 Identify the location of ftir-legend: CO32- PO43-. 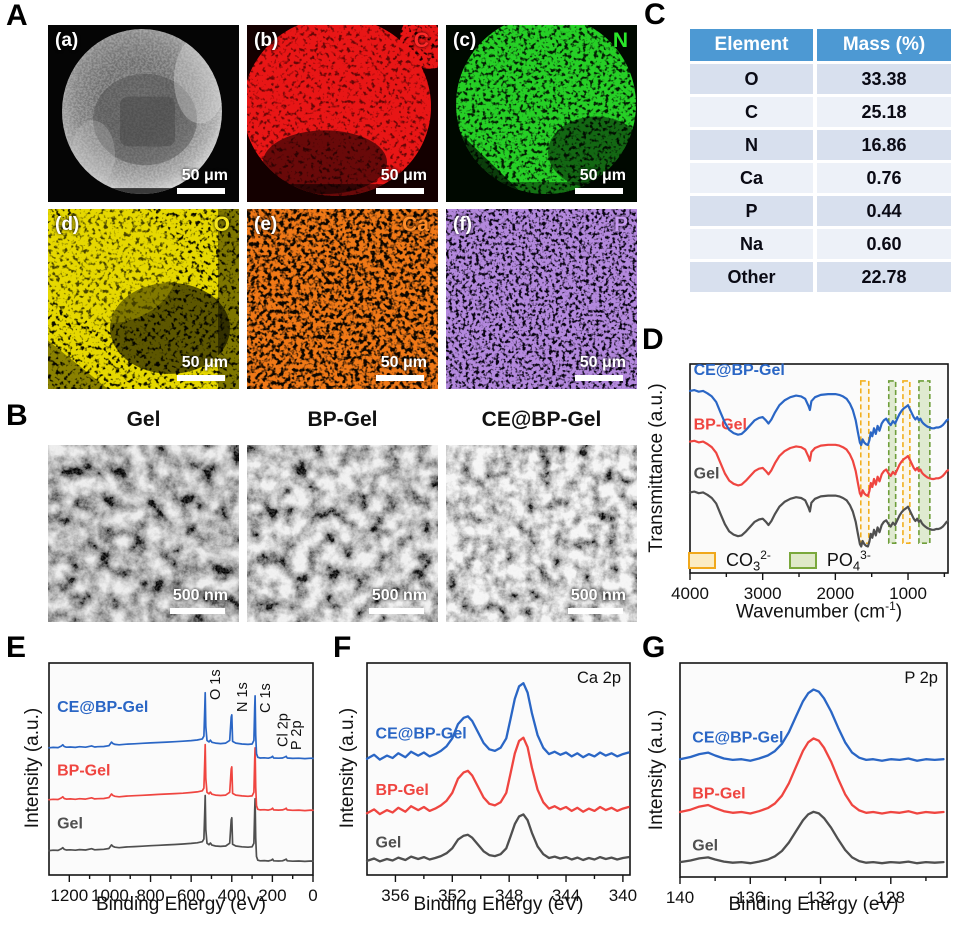
(779, 561).